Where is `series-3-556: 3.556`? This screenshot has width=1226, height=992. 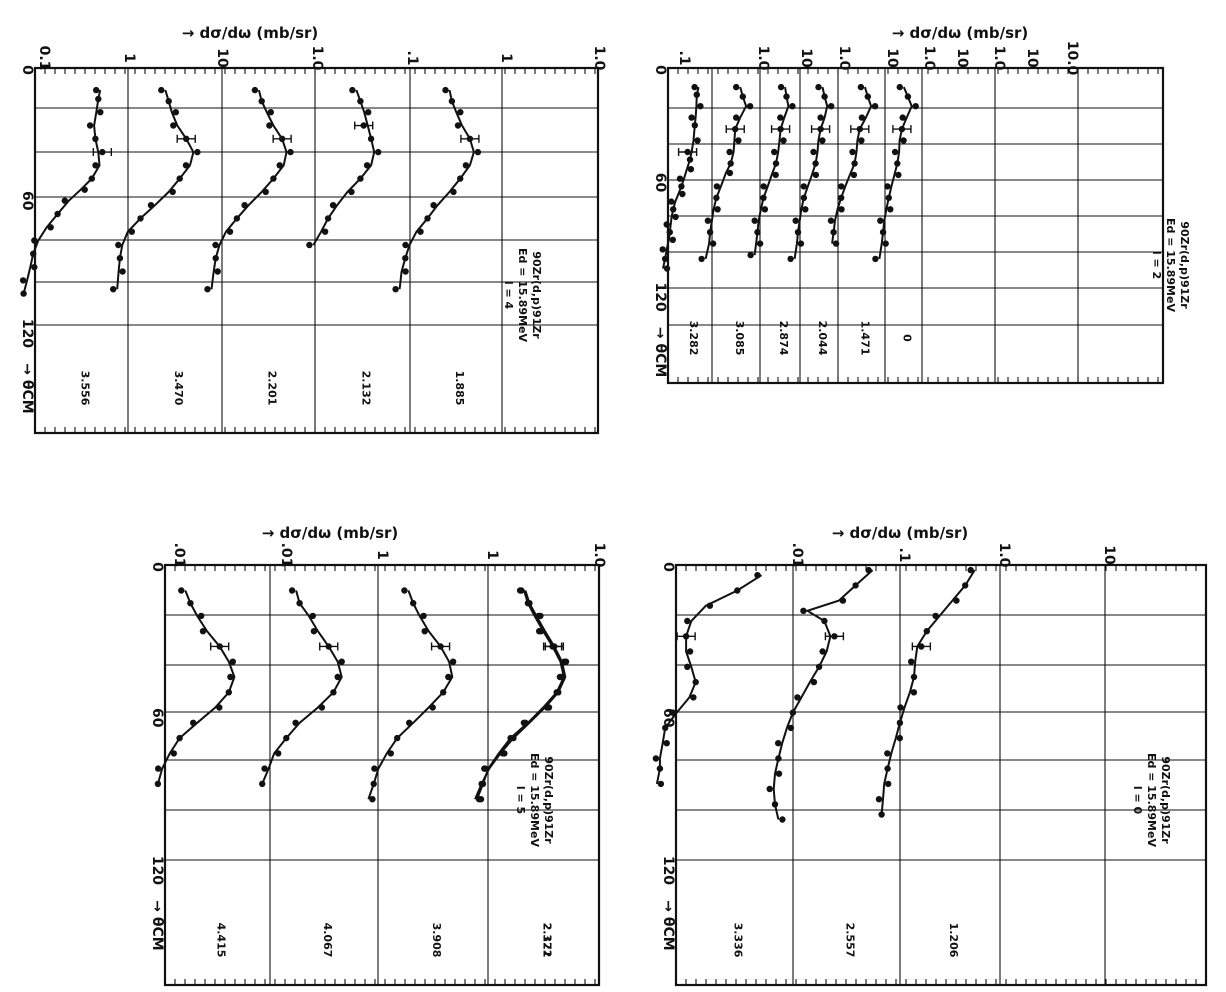 series-3-556: 3.556 is located at coordinates (66, 246).